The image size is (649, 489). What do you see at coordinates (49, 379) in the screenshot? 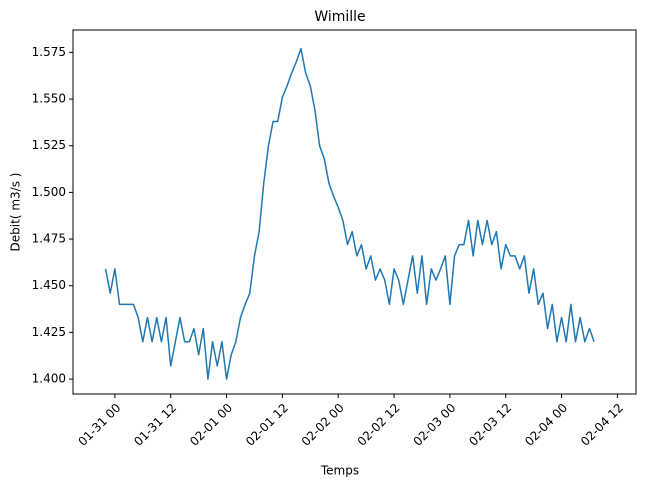
I see `y-tick-label: 1.400` at bounding box center [49, 379].